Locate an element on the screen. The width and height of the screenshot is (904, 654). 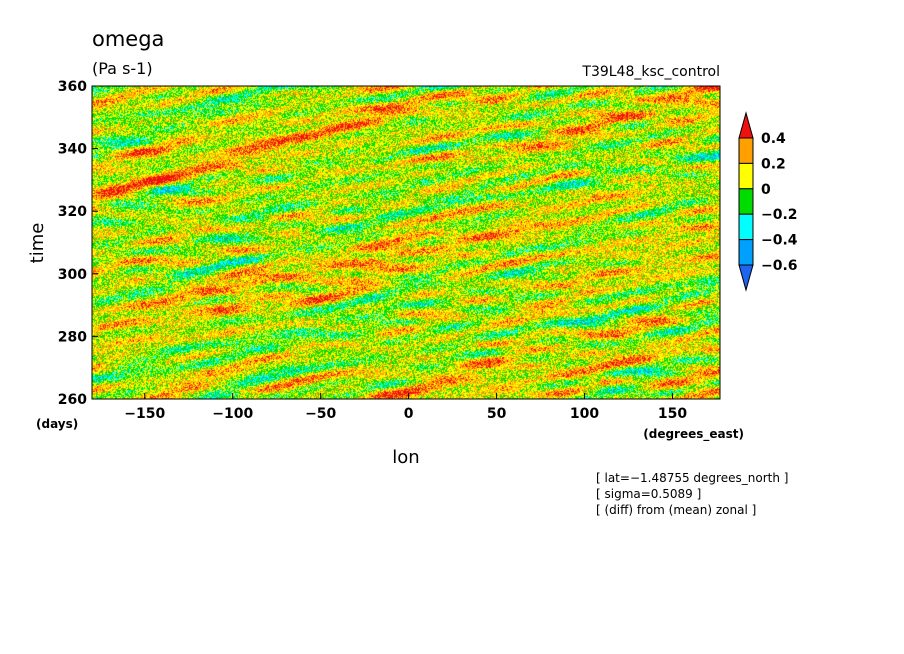
y-tick-label: 300 is located at coordinates (72, 275).